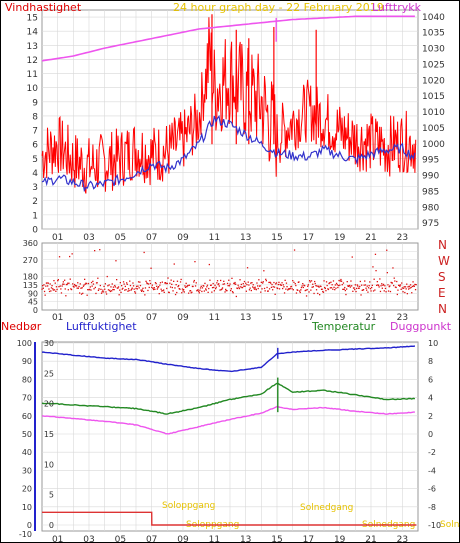 The width and height of the screenshot is (460, 543). I want to click on pressure-tick: 1020, so click(433, 81).